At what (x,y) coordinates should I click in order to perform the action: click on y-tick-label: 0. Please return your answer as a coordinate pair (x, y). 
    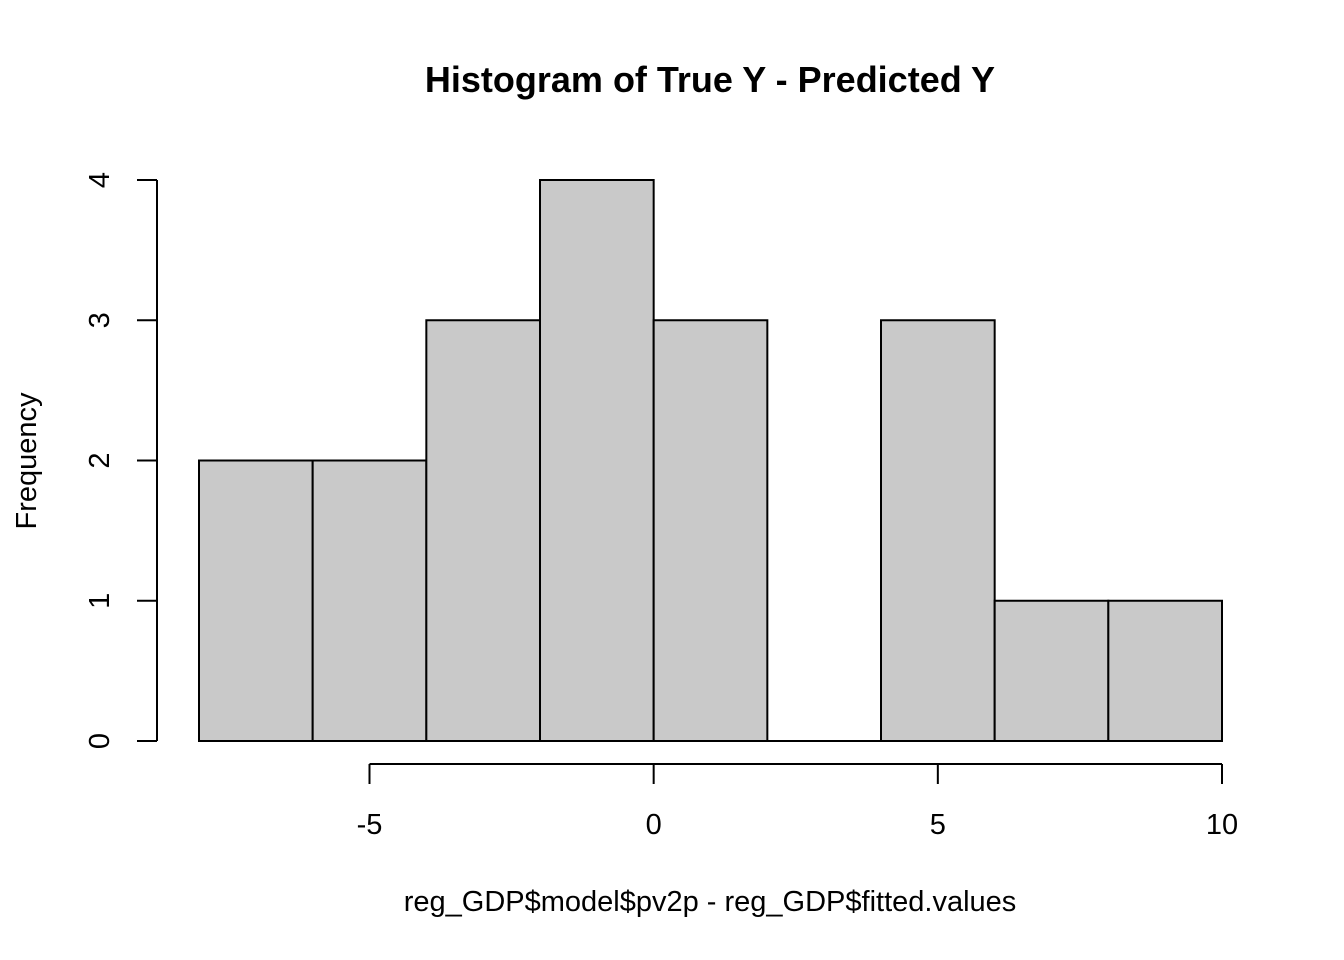
    Looking at the image, I should click on (100, 741).